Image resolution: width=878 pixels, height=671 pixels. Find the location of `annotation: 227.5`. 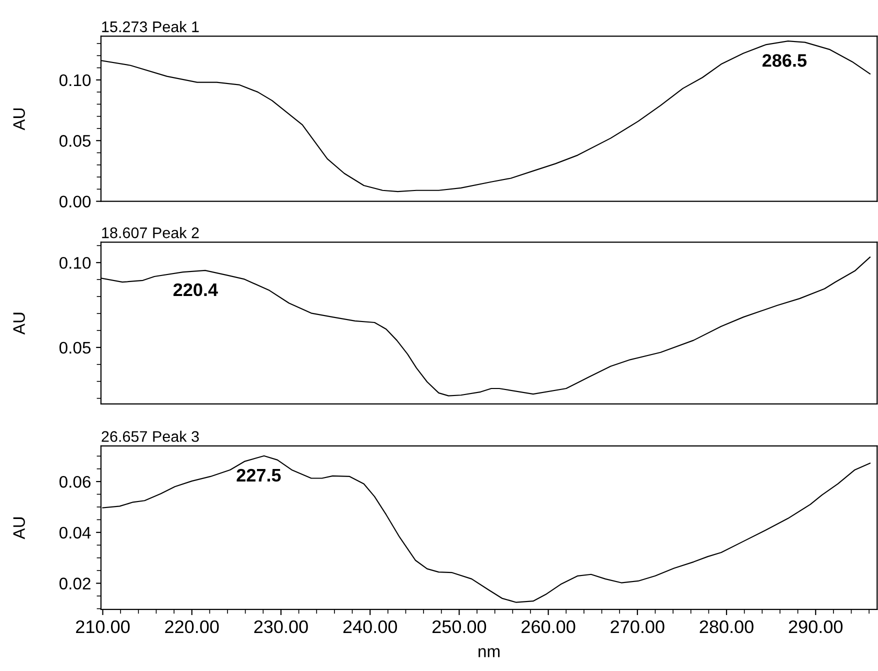

annotation: 227.5 is located at coordinates (258, 475).